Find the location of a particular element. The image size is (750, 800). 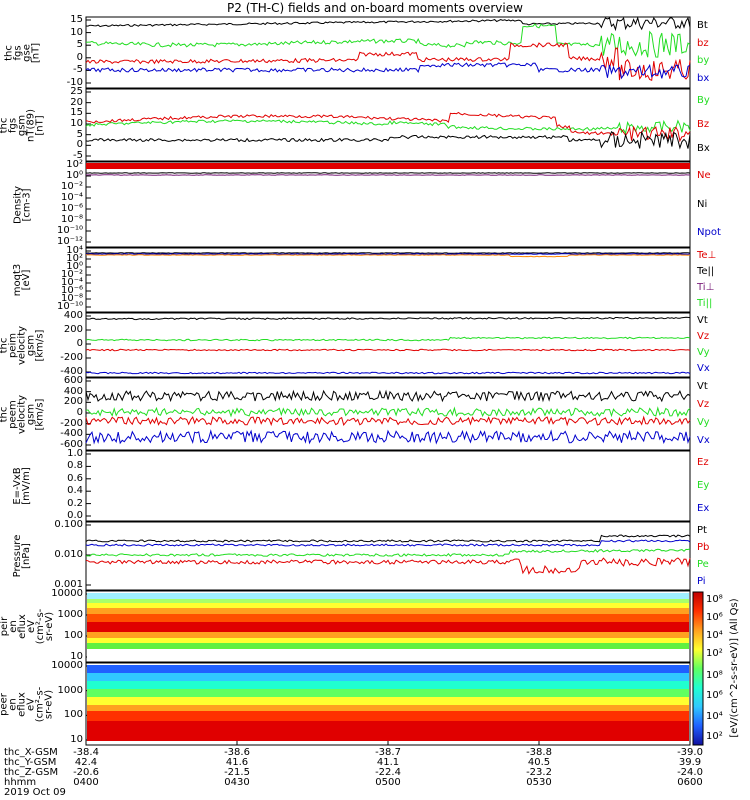

panel-frame-efield is located at coordinates (388, 486).